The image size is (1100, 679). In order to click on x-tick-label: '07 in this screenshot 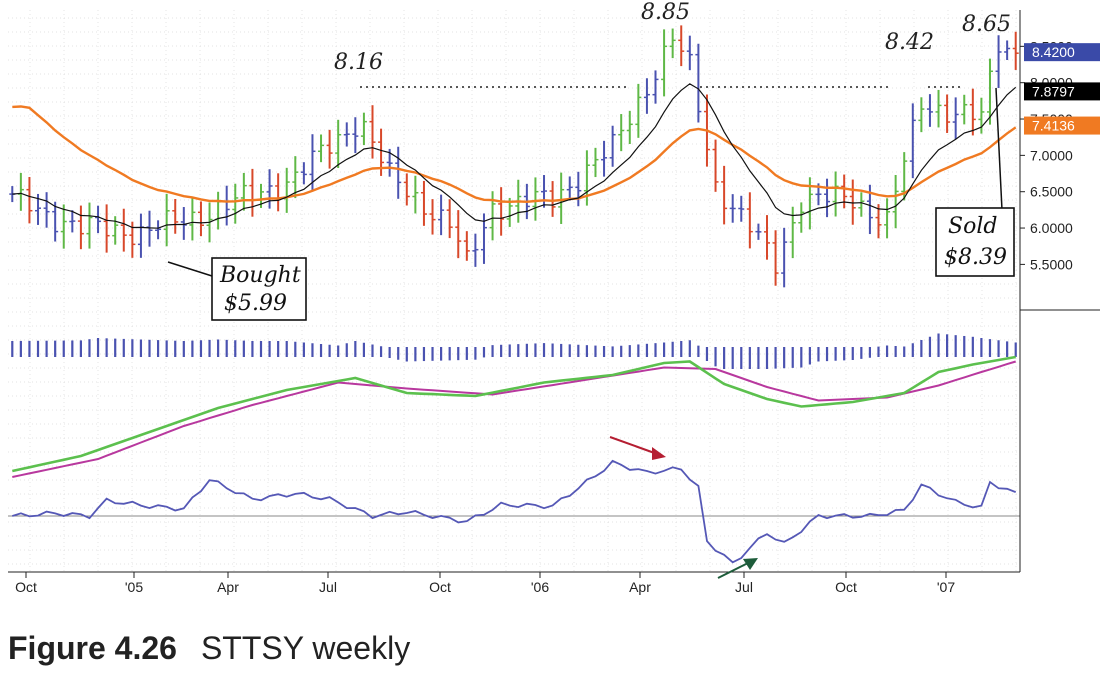, I will do `click(946, 587)`.